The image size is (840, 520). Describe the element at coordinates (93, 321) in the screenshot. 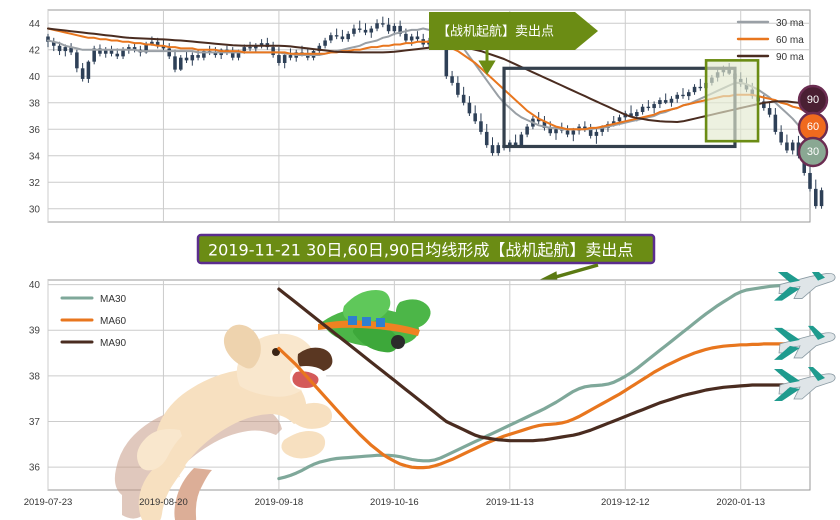

I see `lower-legend: MA30 MA60 MA90` at that location.